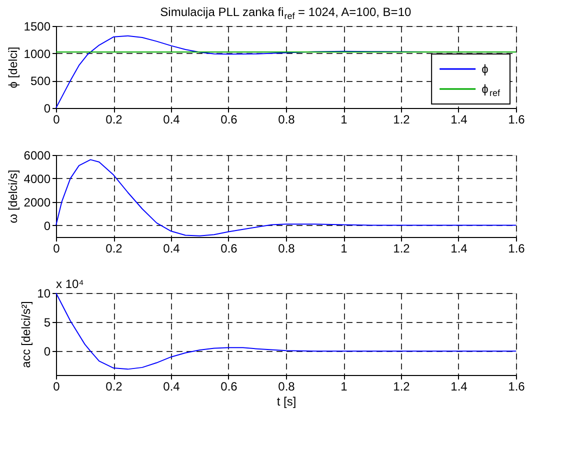 The width and height of the screenshot is (565, 451). What do you see at coordinates (70, 284) in the screenshot?
I see `text: x 10⁴` at bounding box center [70, 284].